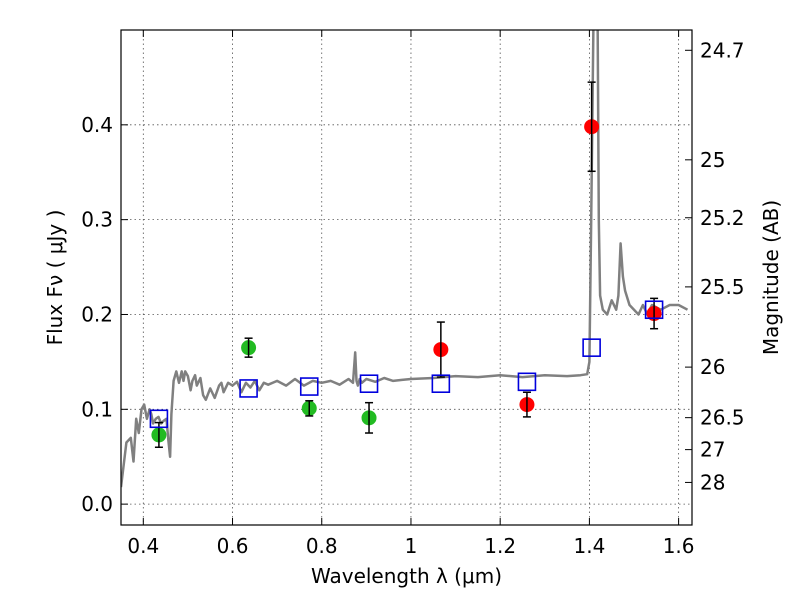  Describe the element at coordinates (771, 277) in the screenshot. I see `magnitude-axis-label: Magnitude (AB)` at that location.